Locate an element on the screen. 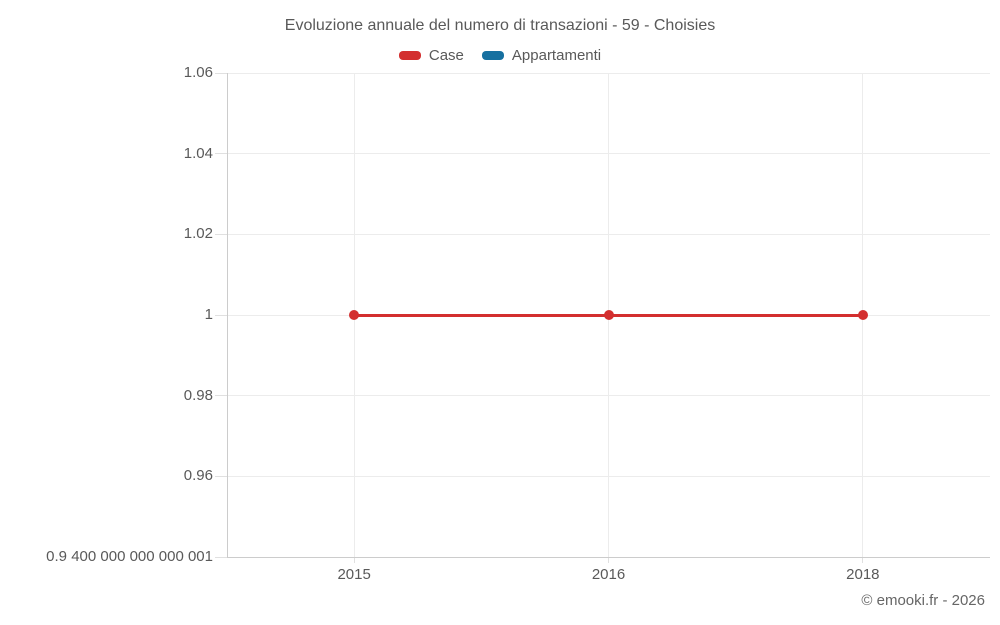  y-axis-label: 0.98 is located at coordinates (198, 395).